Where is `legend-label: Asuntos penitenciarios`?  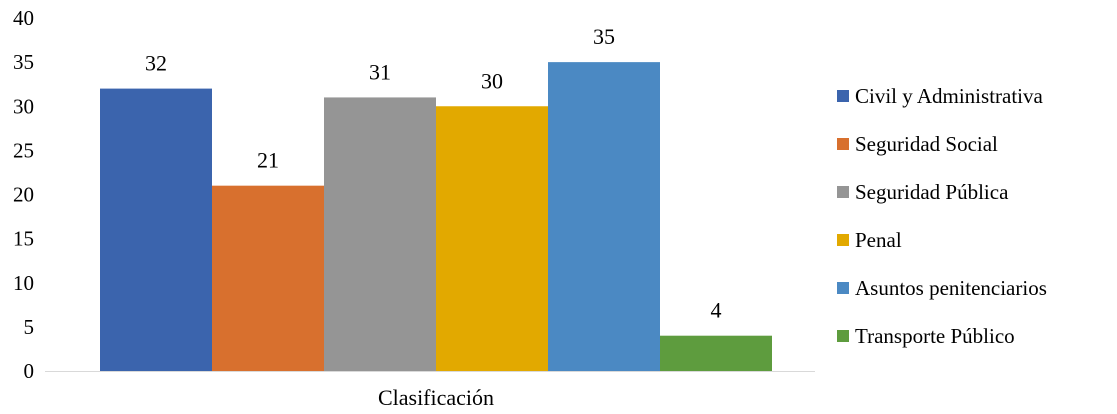 legend-label: Asuntos penitenciarios is located at coordinates (951, 288).